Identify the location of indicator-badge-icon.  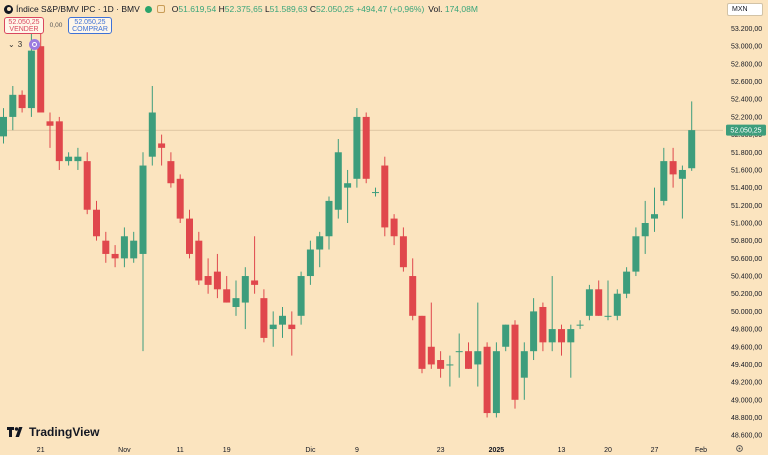
(35, 44).